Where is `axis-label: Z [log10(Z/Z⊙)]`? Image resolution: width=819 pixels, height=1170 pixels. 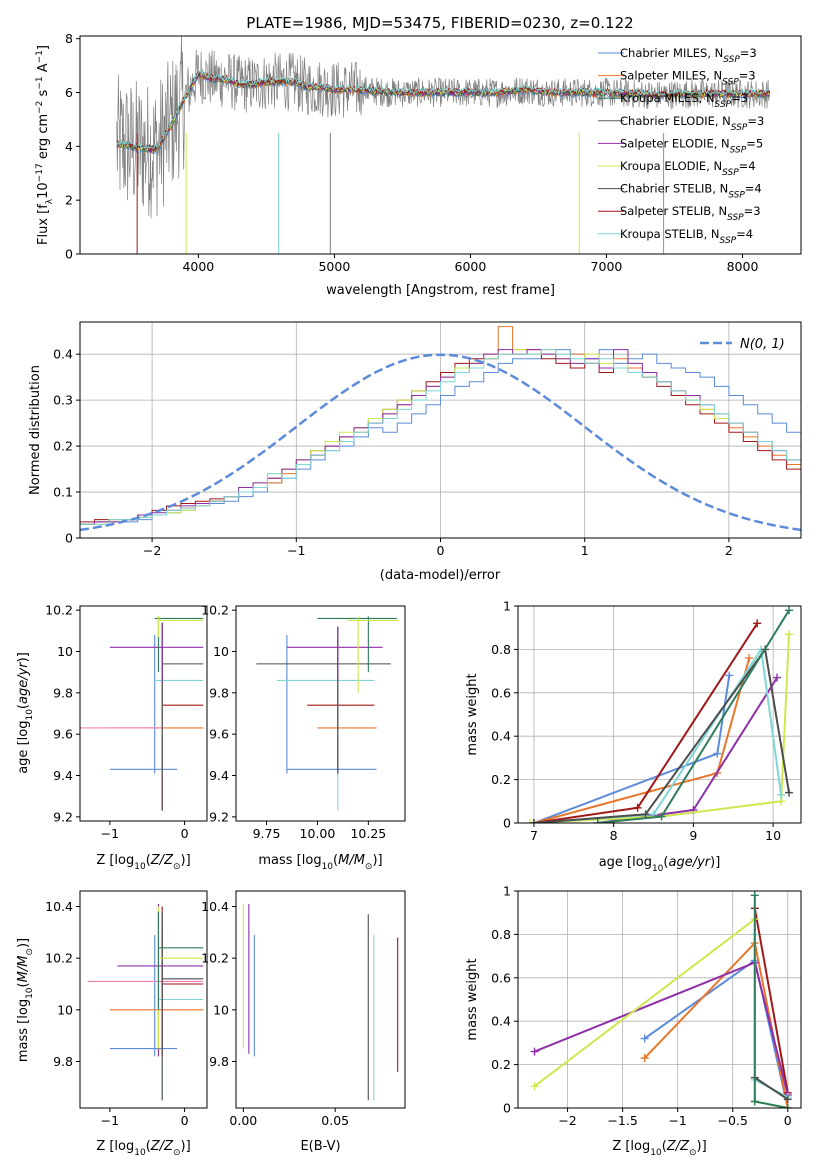
axis-label: Z [log10(Z/Z⊙)] is located at coordinates (659, 1148).